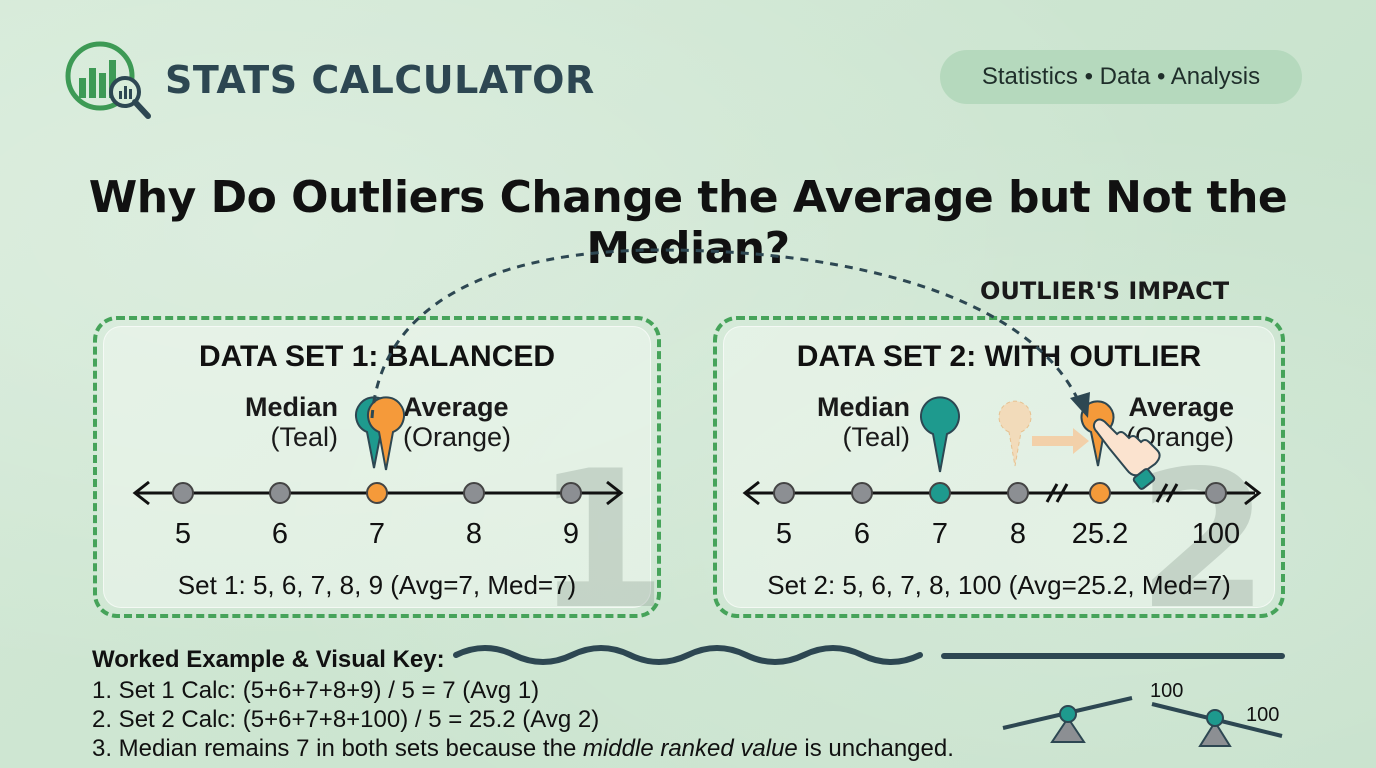 The image size is (1376, 768). I want to click on median-label-title: Median, so click(292, 407).